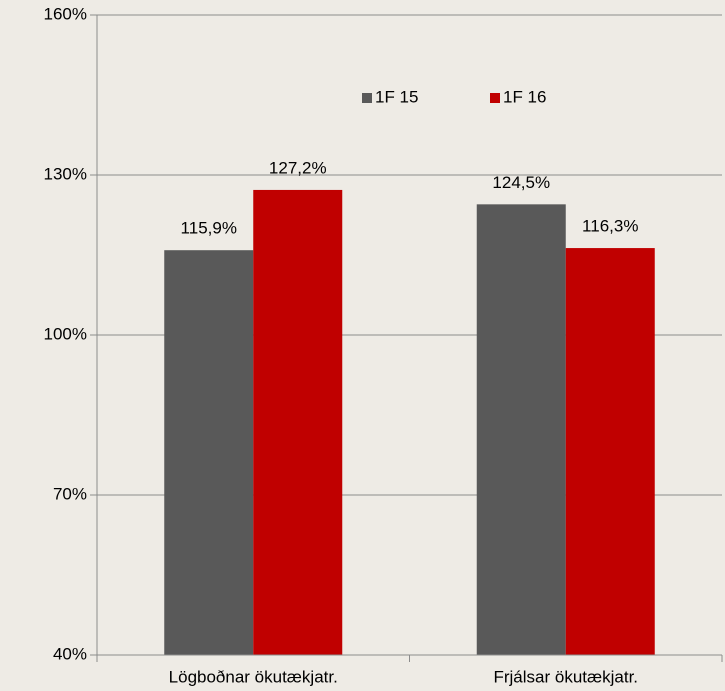  Describe the element at coordinates (65, 333) in the screenshot. I see `y-tick-label: 100%` at that location.